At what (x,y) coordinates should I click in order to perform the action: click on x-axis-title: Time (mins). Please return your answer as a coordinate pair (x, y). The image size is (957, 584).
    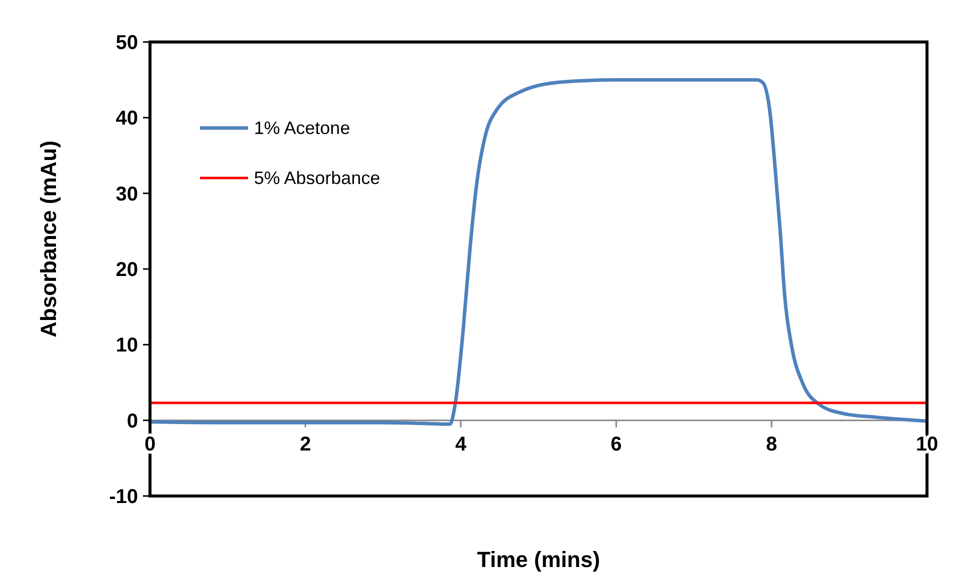
    Looking at the image, I should click on (538, 559).